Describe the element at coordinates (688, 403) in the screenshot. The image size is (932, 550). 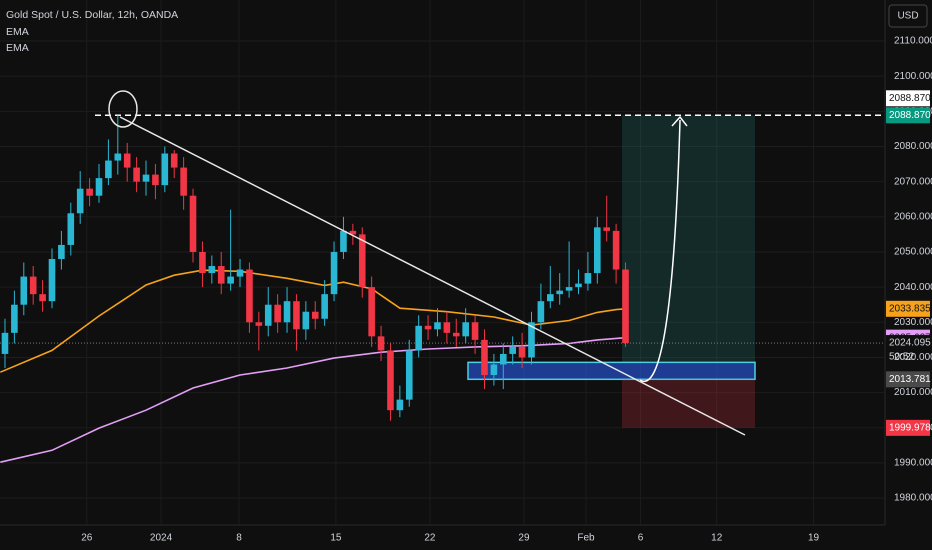
I see `stop-zone` at that location.